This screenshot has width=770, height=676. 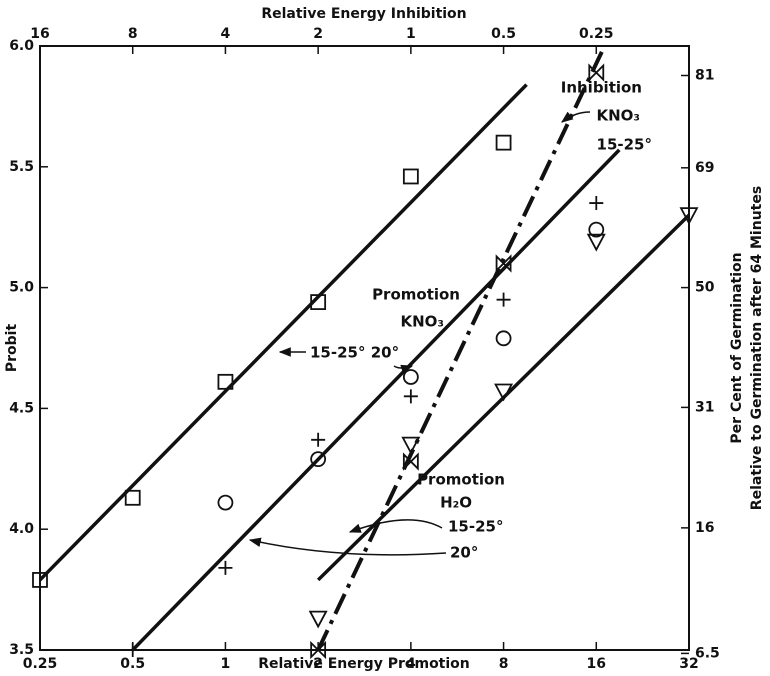 I want to click on x2-tick-label: 4, so click(x=226, y=34).